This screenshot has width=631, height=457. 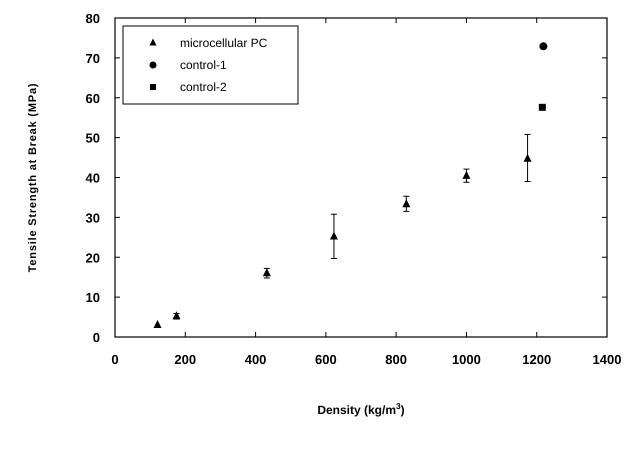 What do you see at coordinates (185, 359) in the screenshot?
I see `x-tick-label: 200` at bounding box center [185, 359].